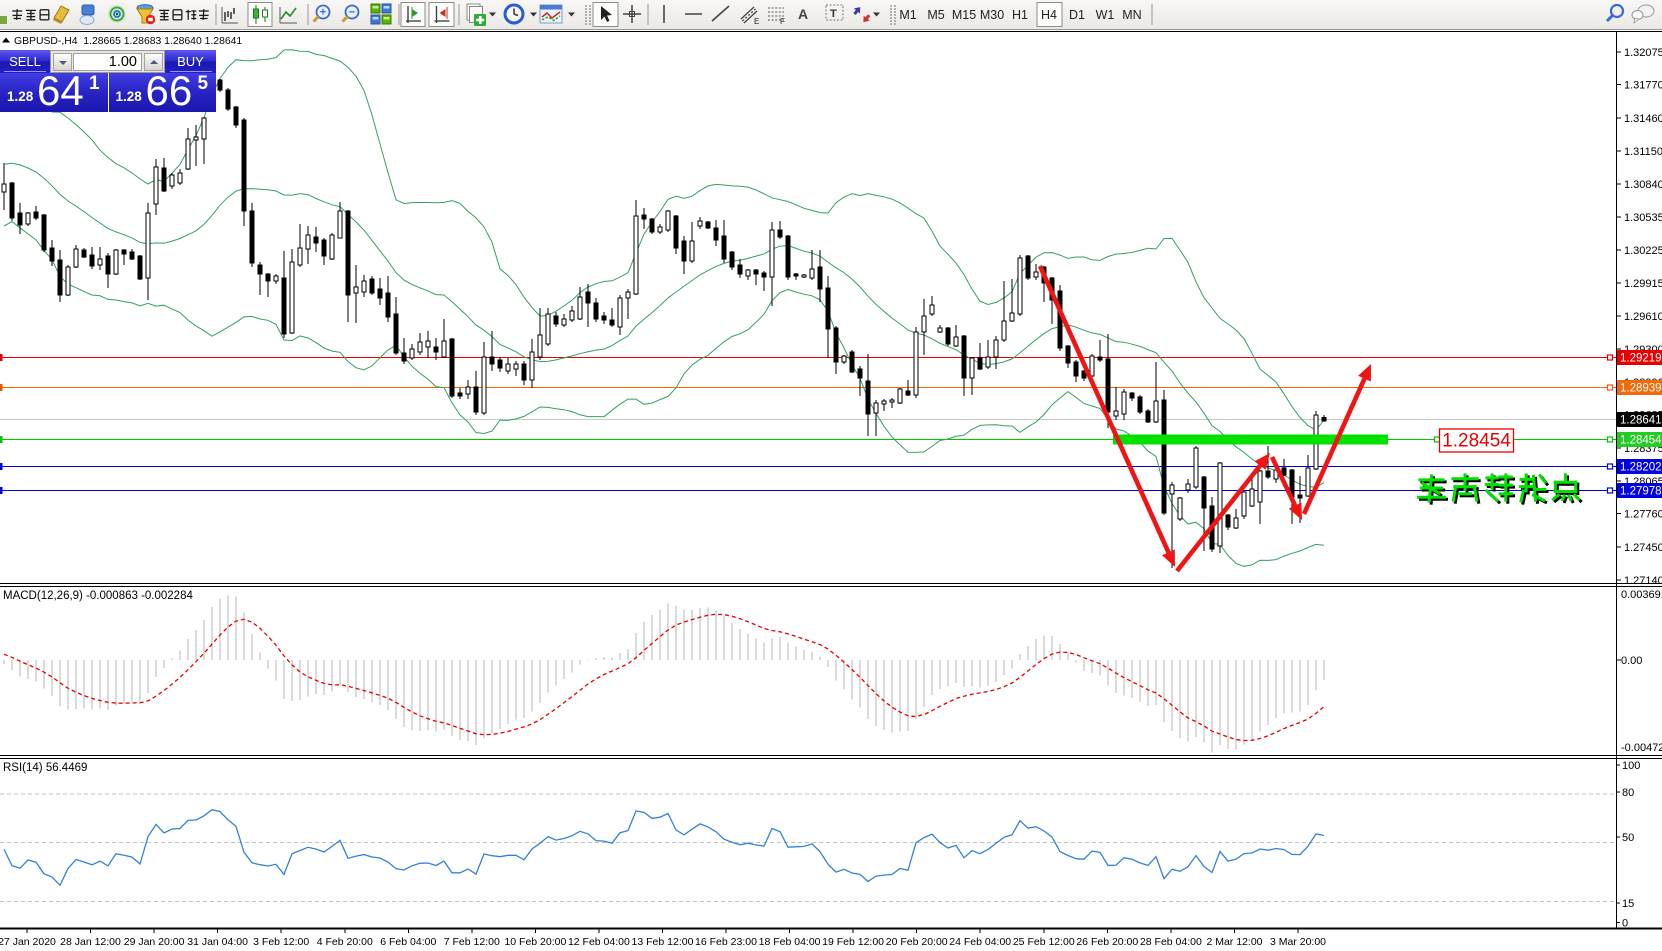  What do you see at coordinates (1641, 468) in the screenshot?
I see `svg-text: 1.28202` at bounding box center [1641, 468].